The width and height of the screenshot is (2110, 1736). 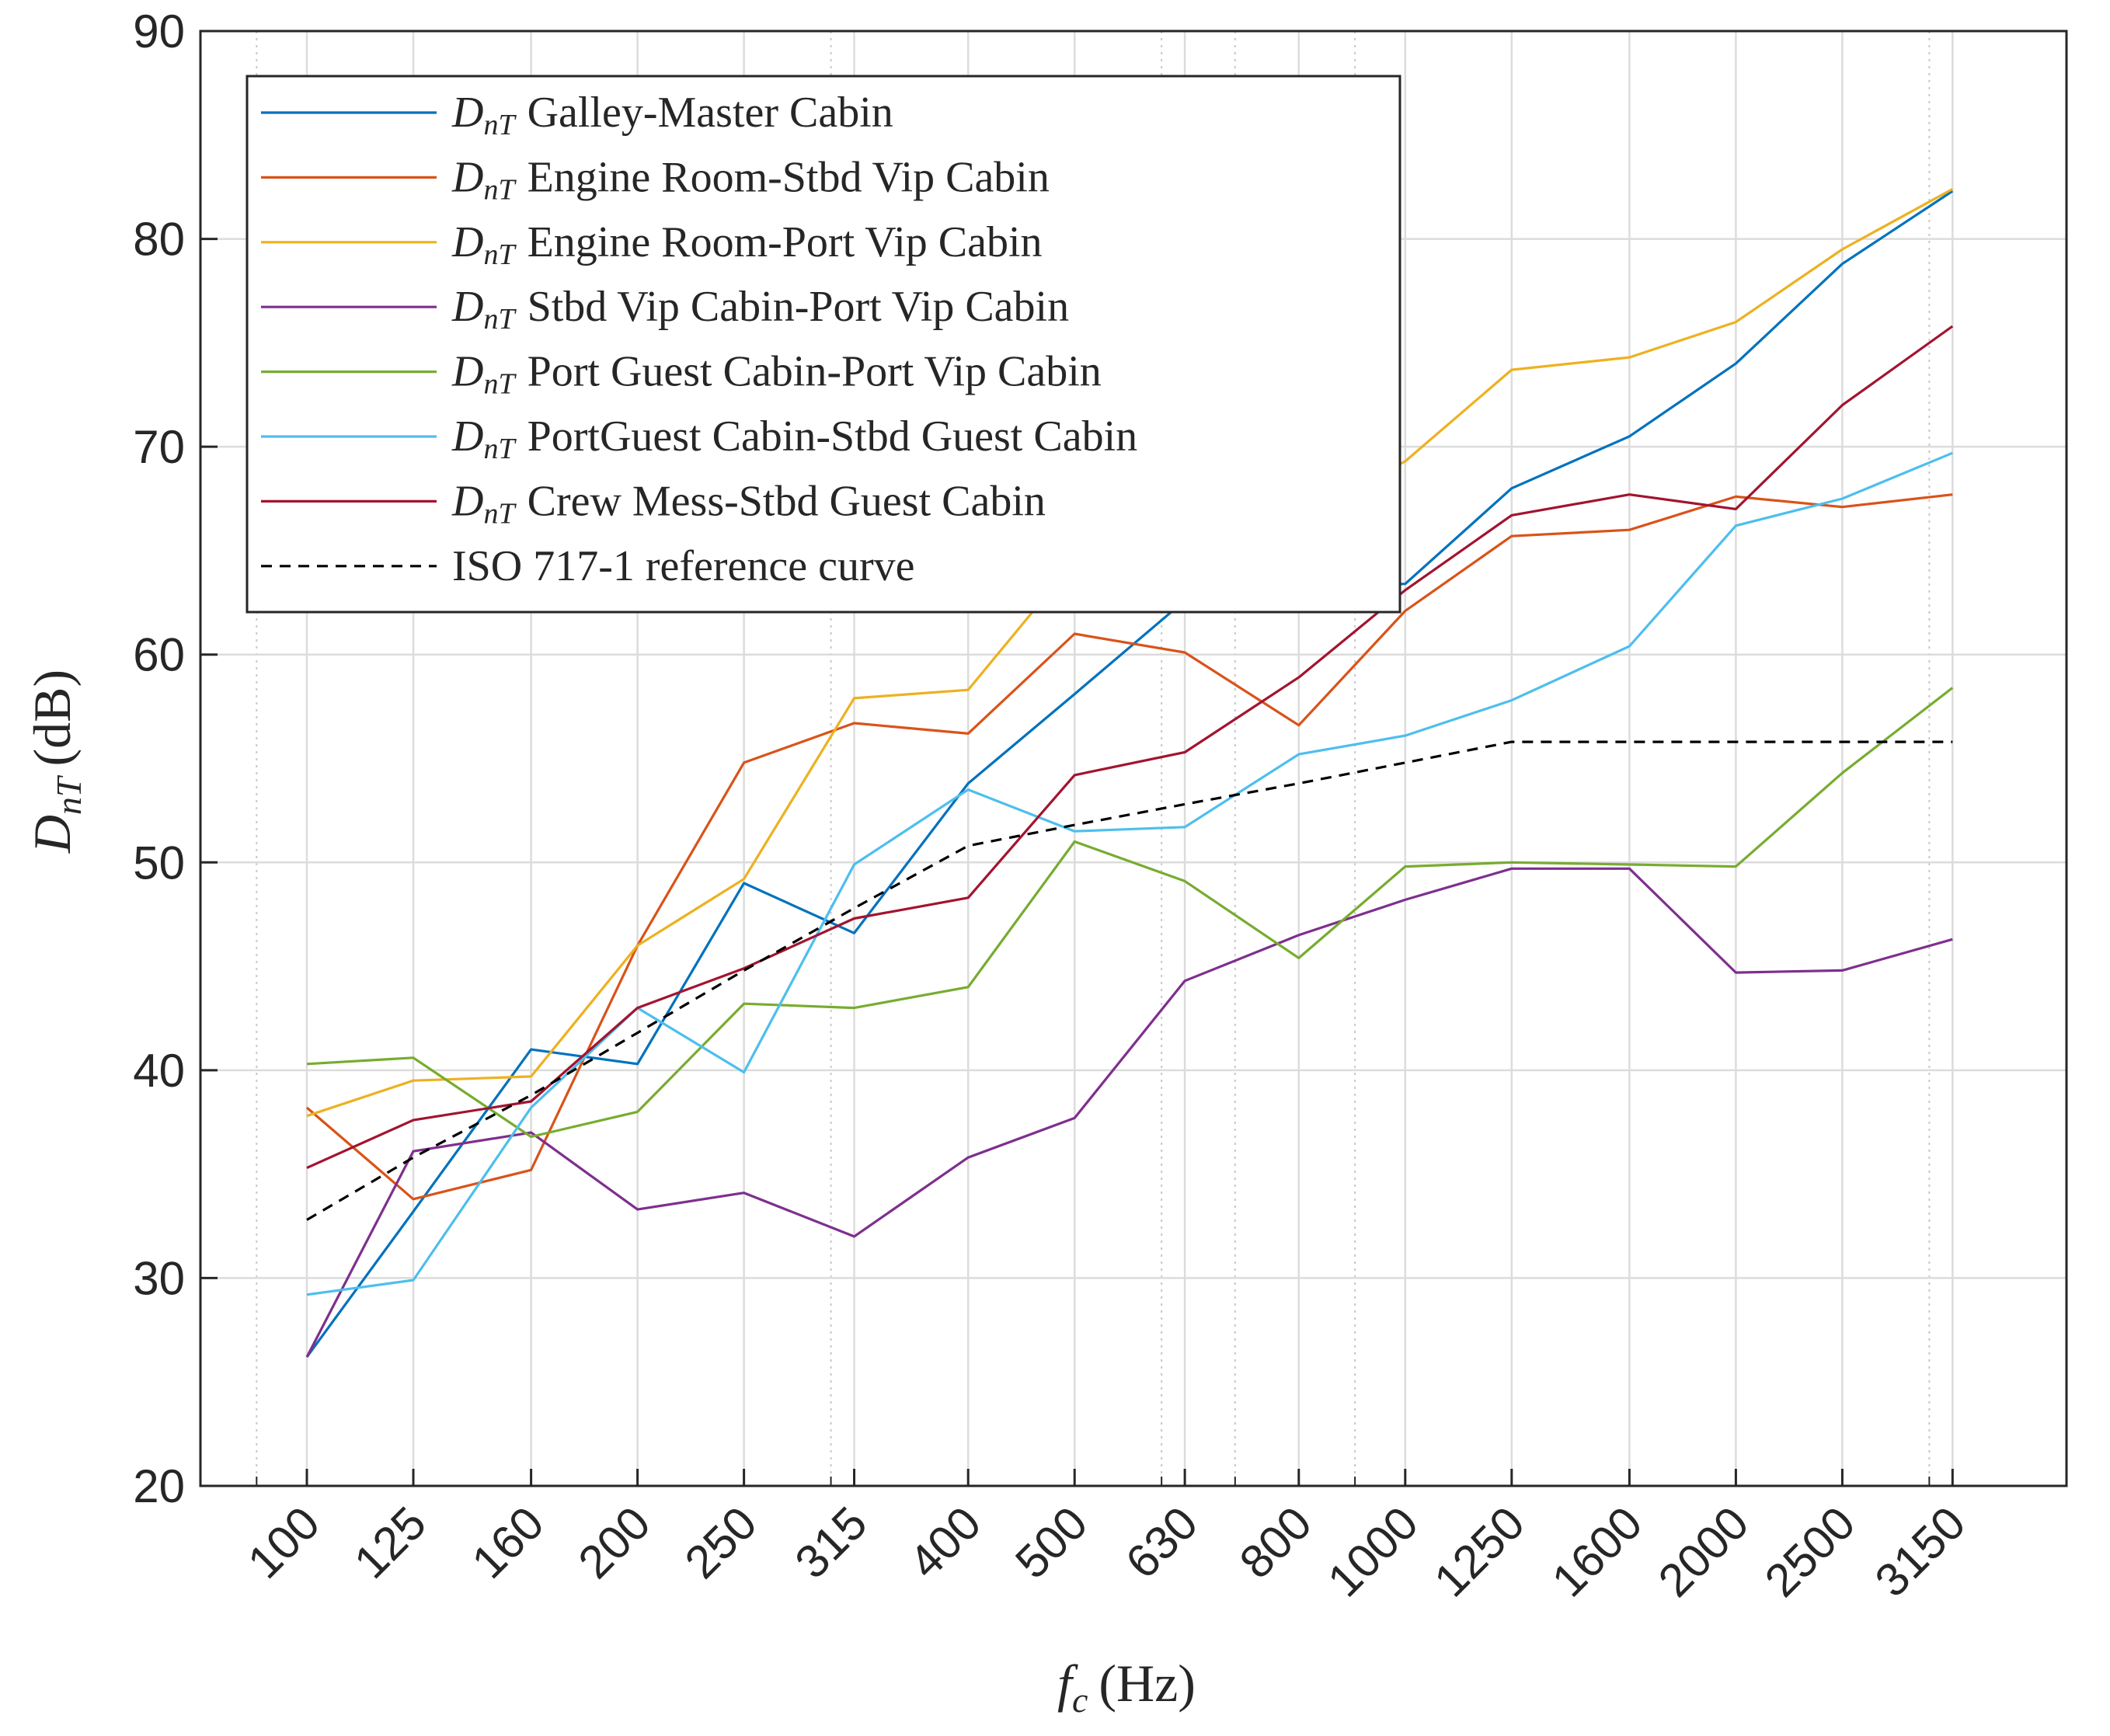 What do you see at coordinates (159, 31) in the screenshot?
I see `y-tick-label: 90` at bounding box center [159, 31].